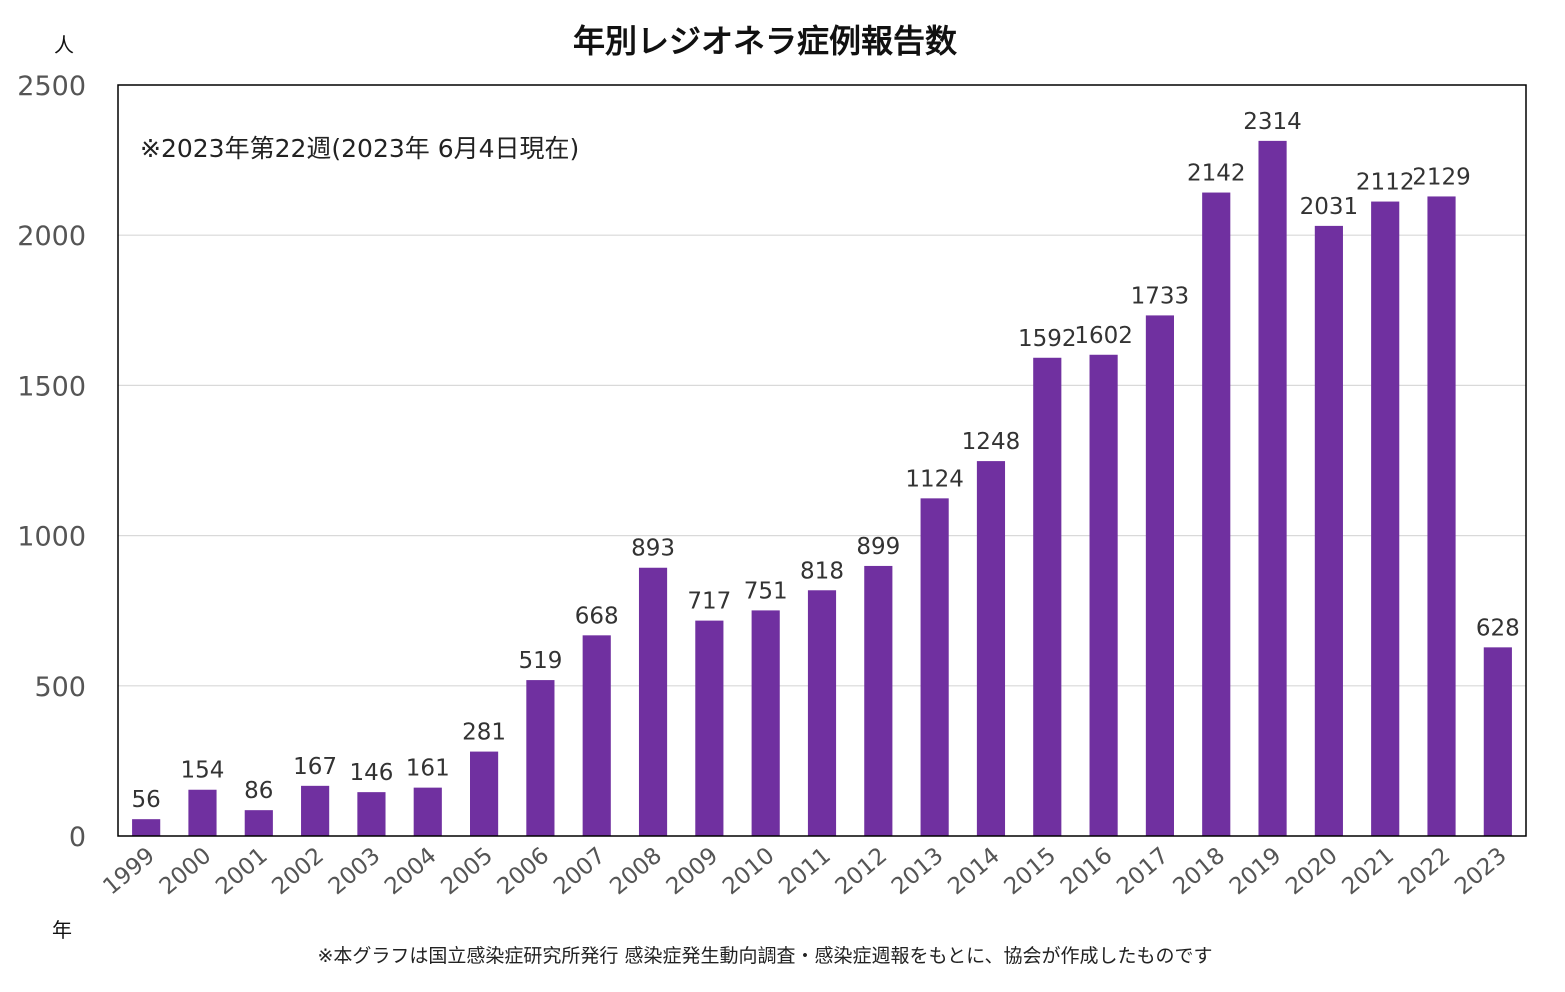 This screenshot has width=1565, height=992. I want to click on x-tick-label: 2003, so click(355, 872).